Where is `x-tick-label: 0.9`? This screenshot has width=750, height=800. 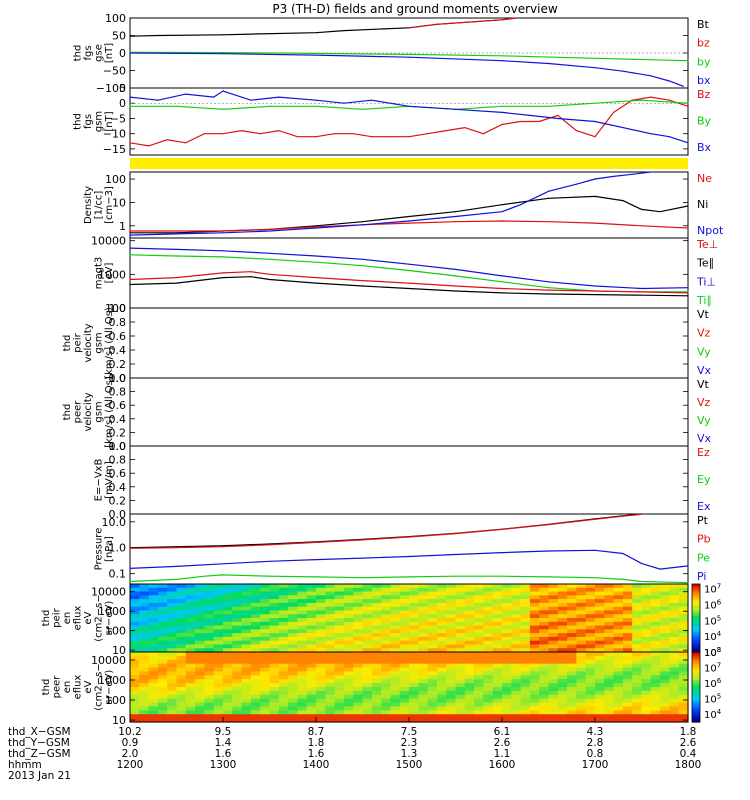
x-tick-label: 0.9 is located at coordinates (130, 743).